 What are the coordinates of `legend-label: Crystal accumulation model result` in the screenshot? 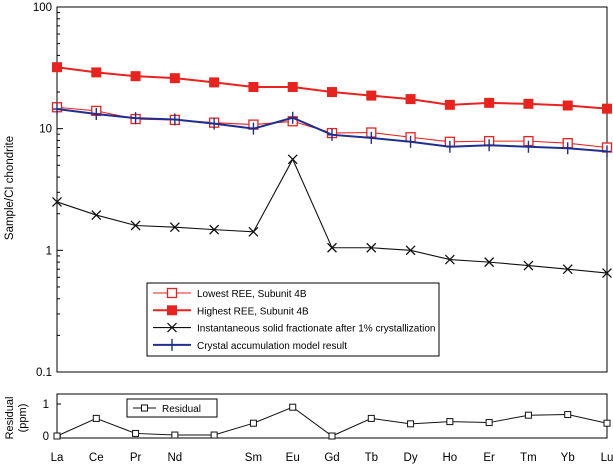 It's located at (272, 346).